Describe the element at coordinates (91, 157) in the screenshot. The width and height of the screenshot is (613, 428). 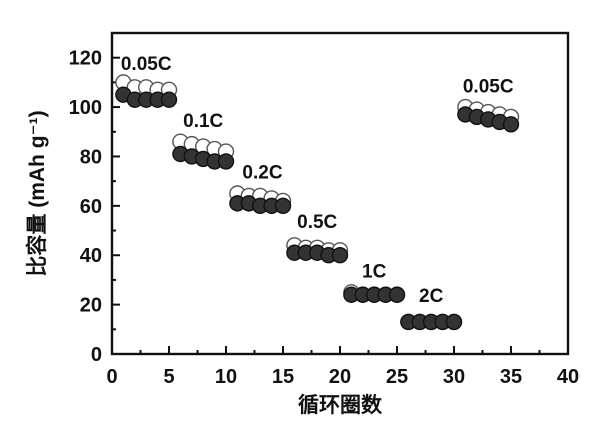
I see `y-tick-label: 80` at that location.